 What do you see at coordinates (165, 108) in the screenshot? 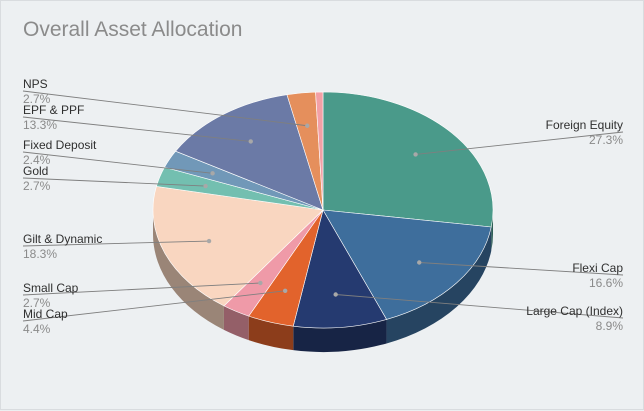
I see `leader-nps` at bounding box center [165, 108].